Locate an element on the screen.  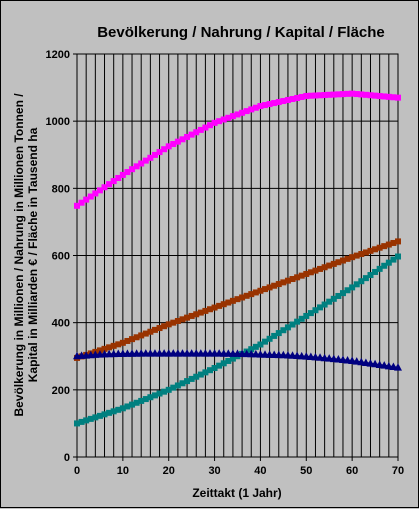
x-tick-label: 50 is located at coordinates (306, 471).